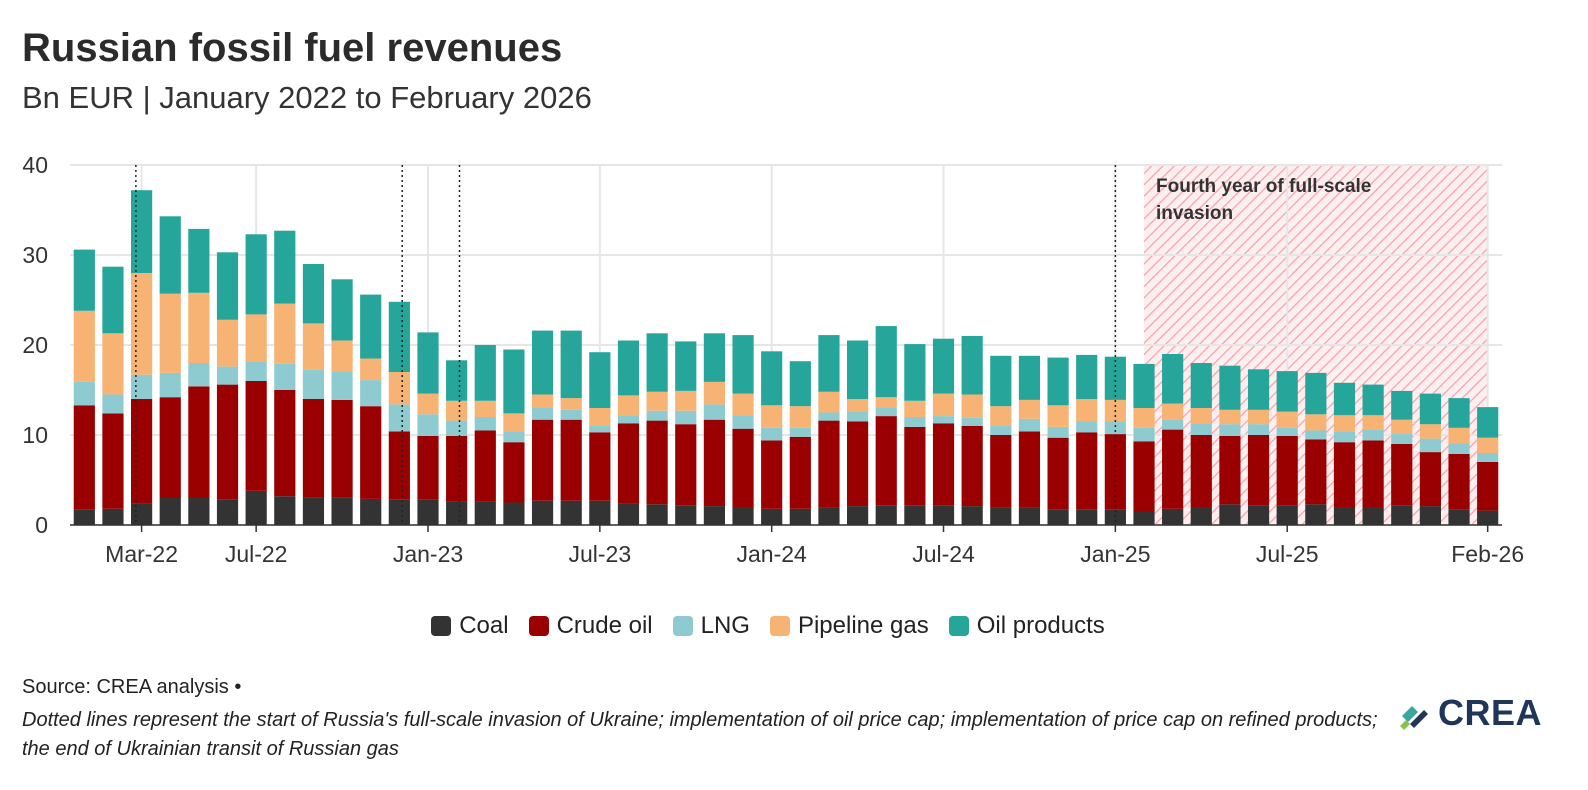 Image resolution: width=1588 pixels, height=790 pixels. I want to click on bar-segment: Pipeline gas 2022-10: 3.4, so click(342, 356).